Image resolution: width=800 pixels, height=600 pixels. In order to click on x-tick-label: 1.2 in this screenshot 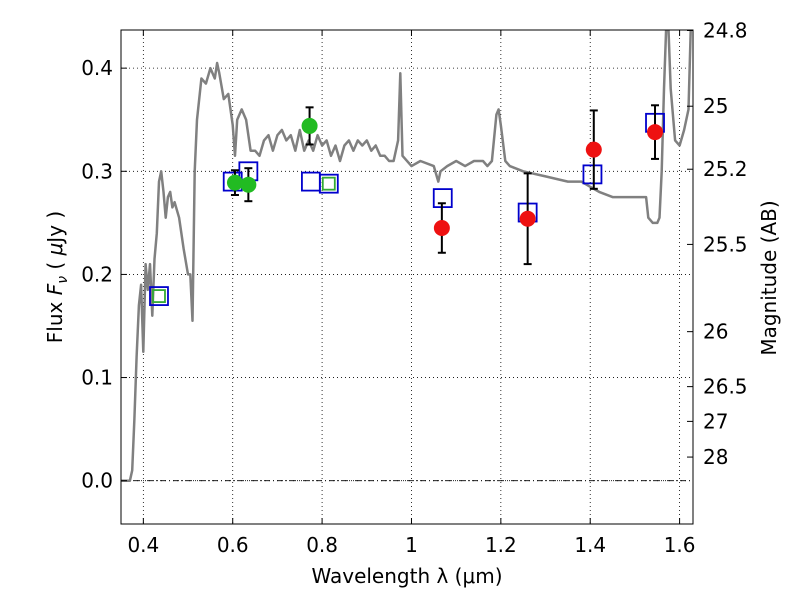, I will do `click(501, 545)`.